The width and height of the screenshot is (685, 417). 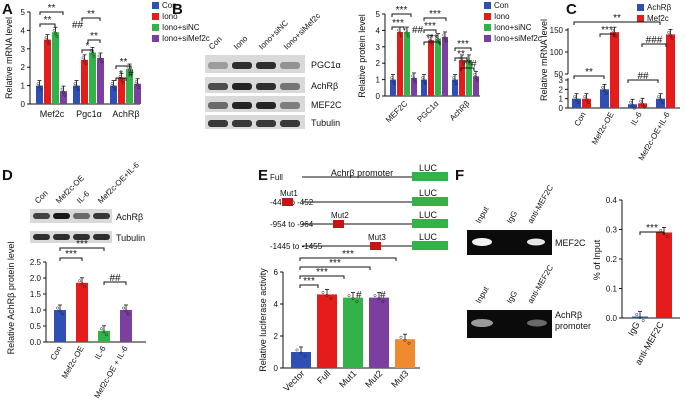 I want to click on y-tick-label: 3, so click(x=23, y=49).